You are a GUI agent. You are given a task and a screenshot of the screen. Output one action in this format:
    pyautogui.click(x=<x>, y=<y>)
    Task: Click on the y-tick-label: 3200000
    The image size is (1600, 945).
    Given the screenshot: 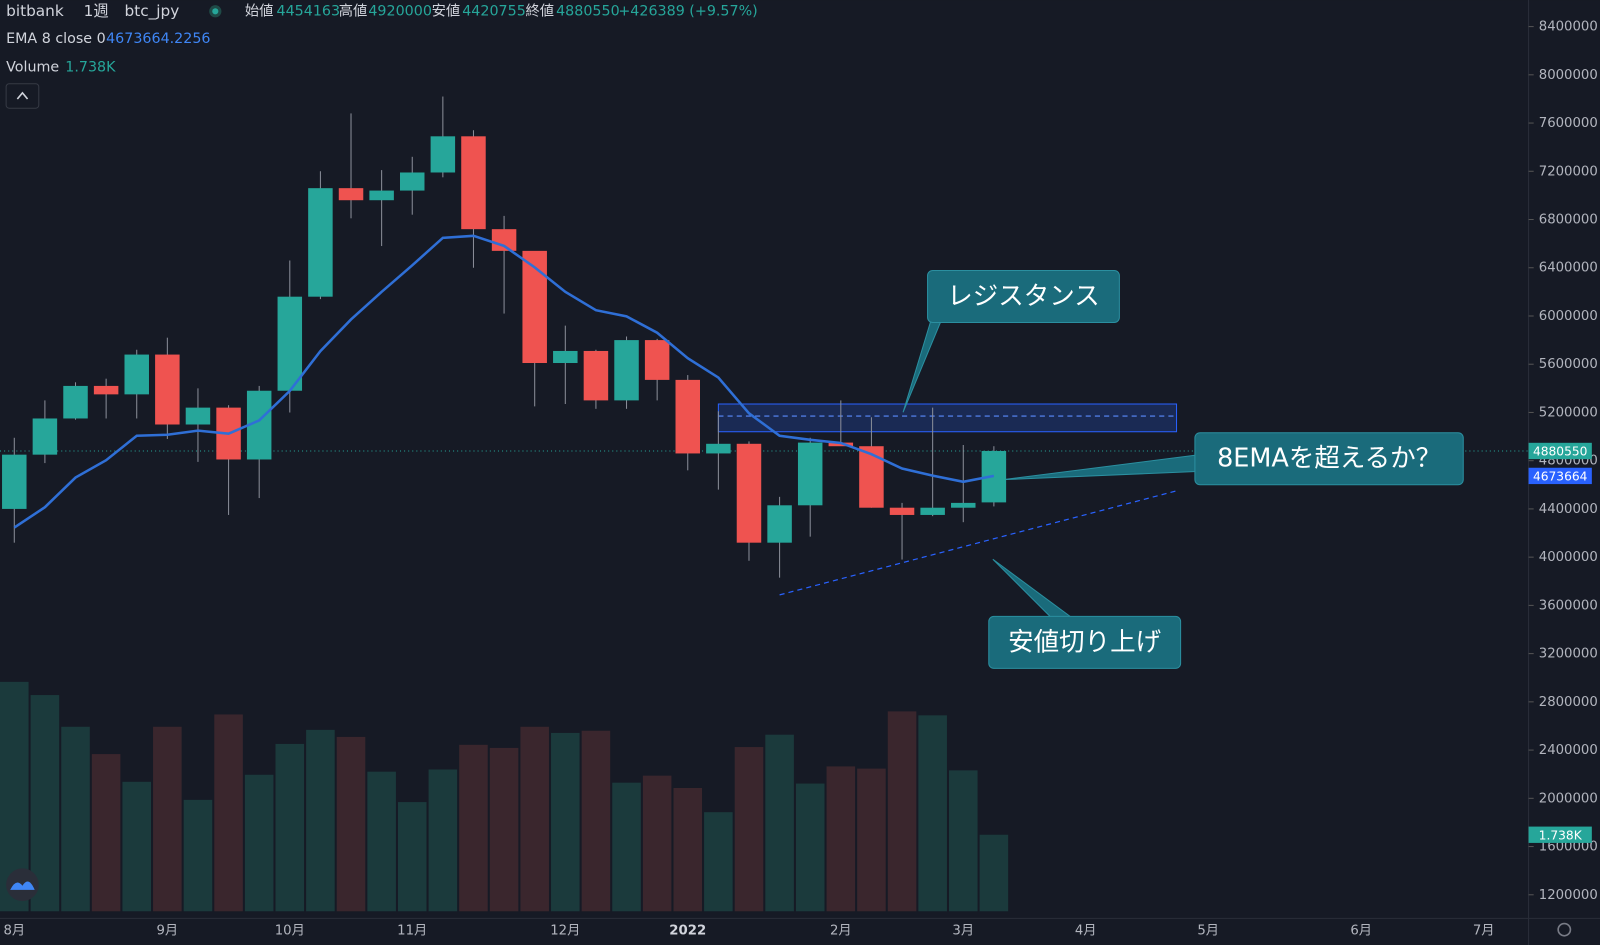 What is the action you would take?
    pyautogui.click(x=1568, y=654)
    